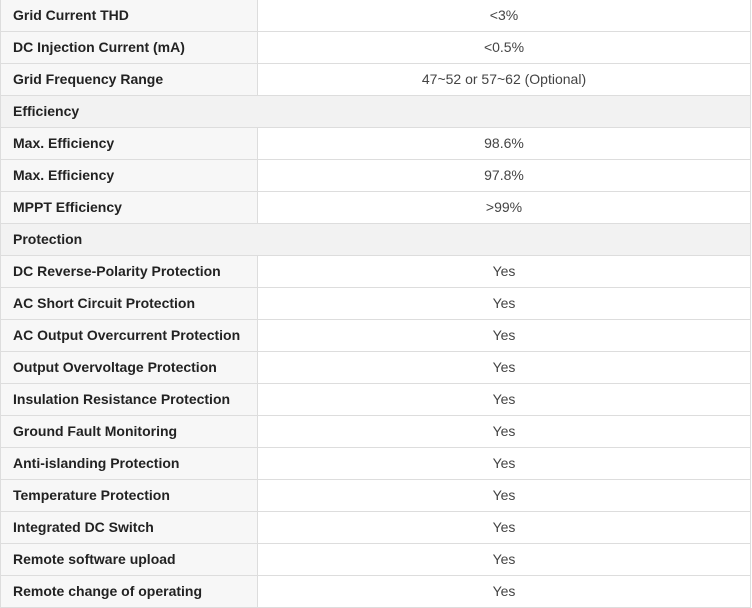 Image resolution: width=752 pixels, height=608 pixels. I want to click on table-row: Grid Current THD <3%, so click(375, 16).